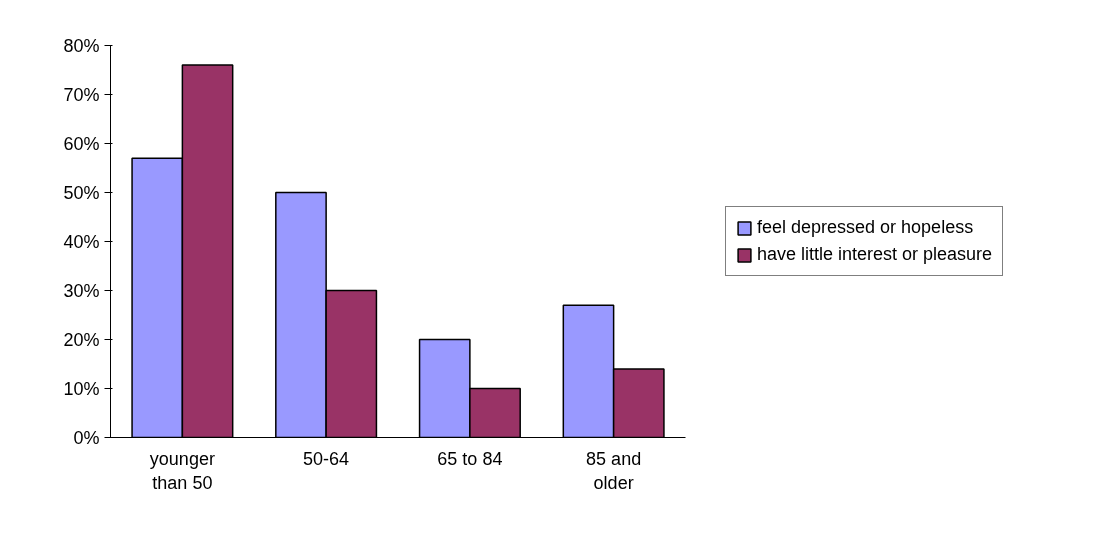  I want to click on legend-label: feel depressed or hopeless, so click(865, 227).